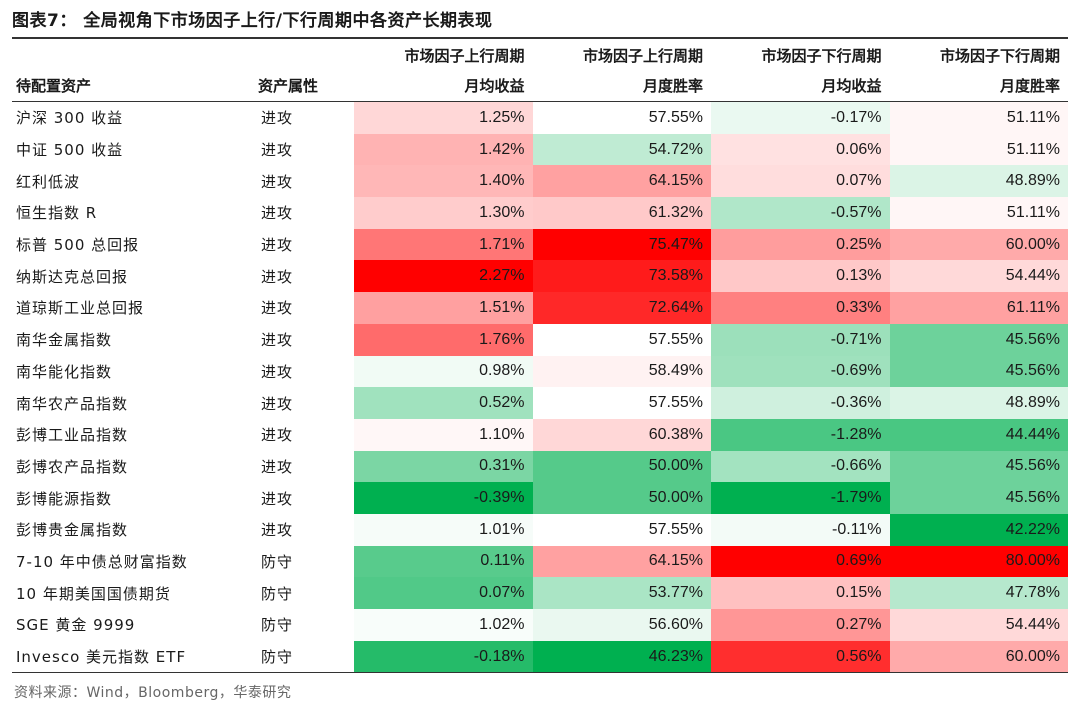 The image size is (1080, 708). What do you see at coordinates (800, 86) in the screenshot?
I see `header-metric-down-return: 月均收益` at bounding box center [800, 86].